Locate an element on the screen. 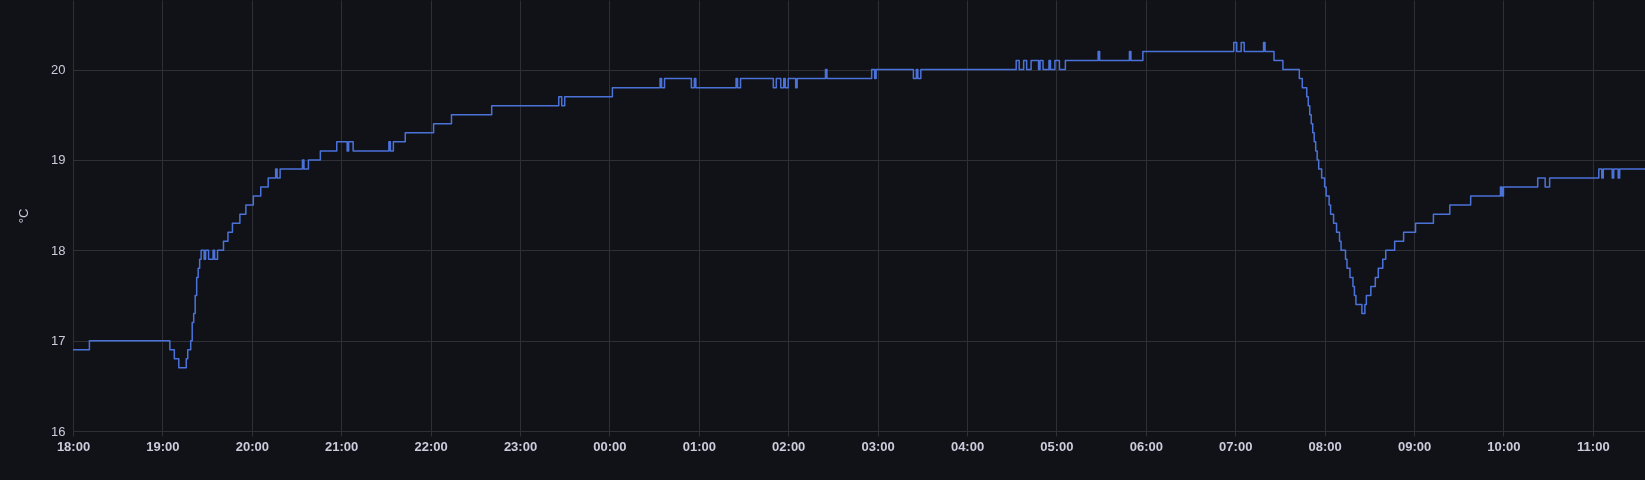 This screenshot has height=480, width=1645. x-tick-label: 06:00 is located at coordinates (1146, 446).